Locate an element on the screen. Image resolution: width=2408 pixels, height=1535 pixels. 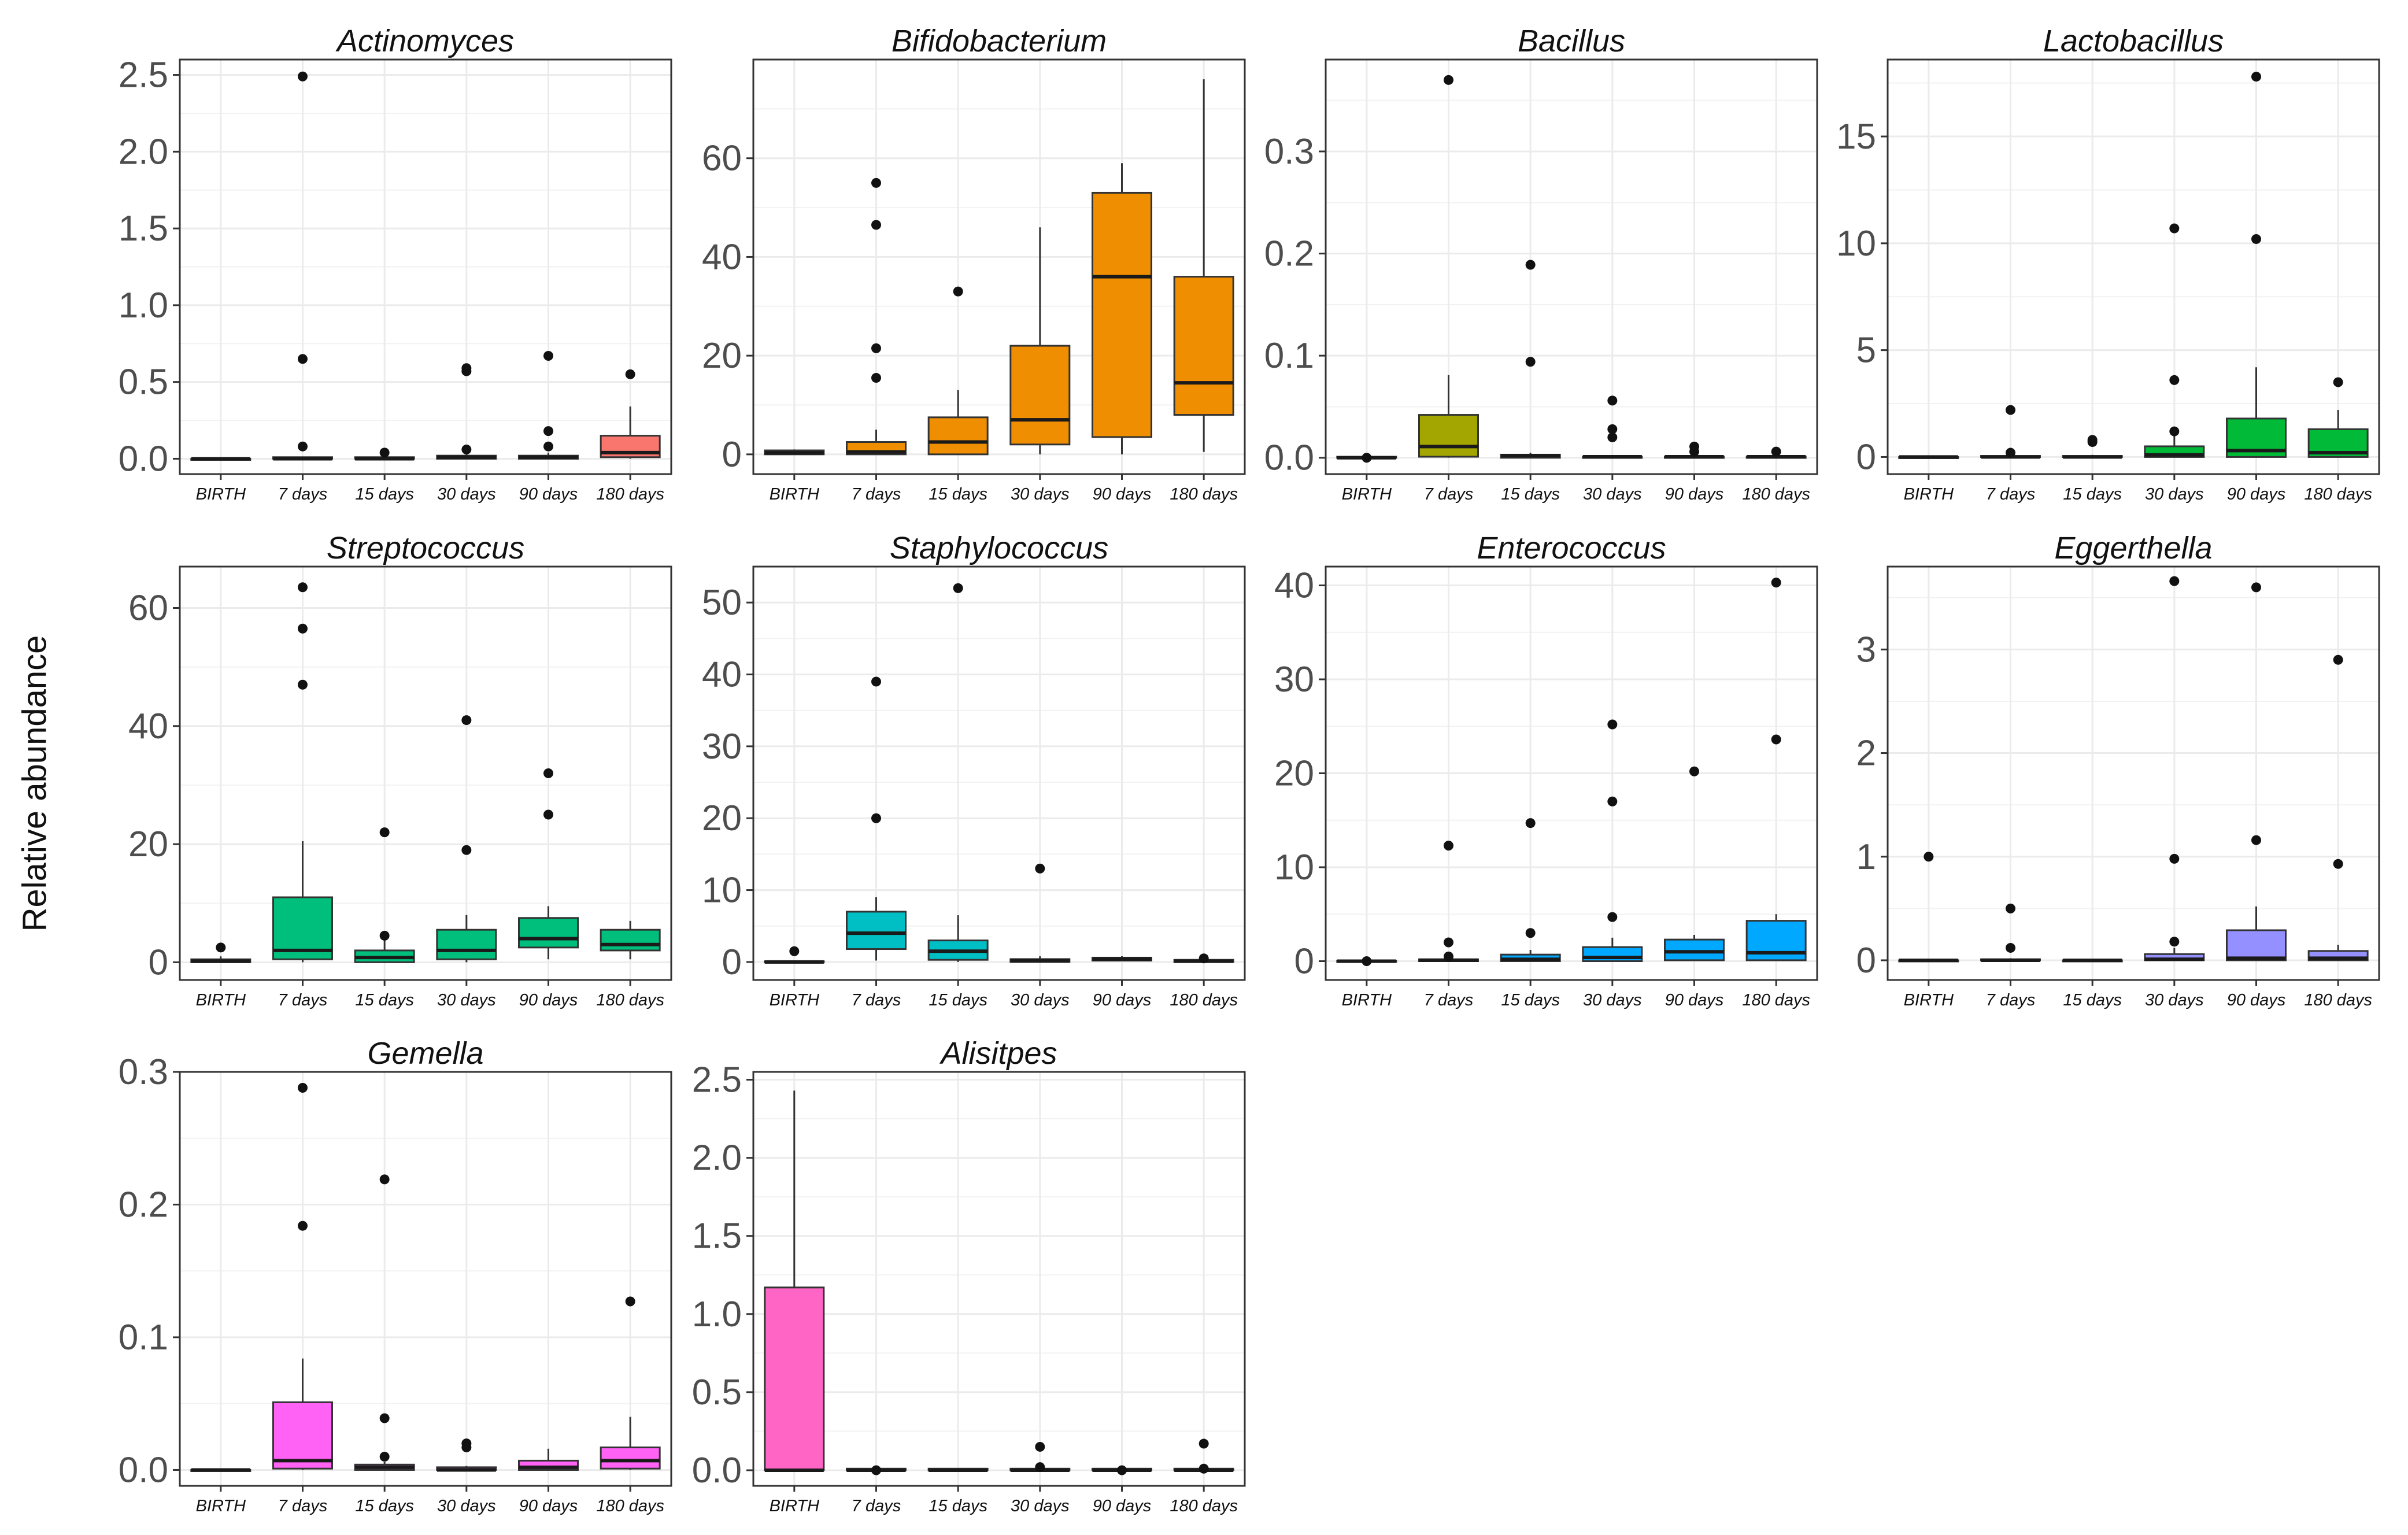
panel-title: Eggerthella is located at coordinates (2133, 548).